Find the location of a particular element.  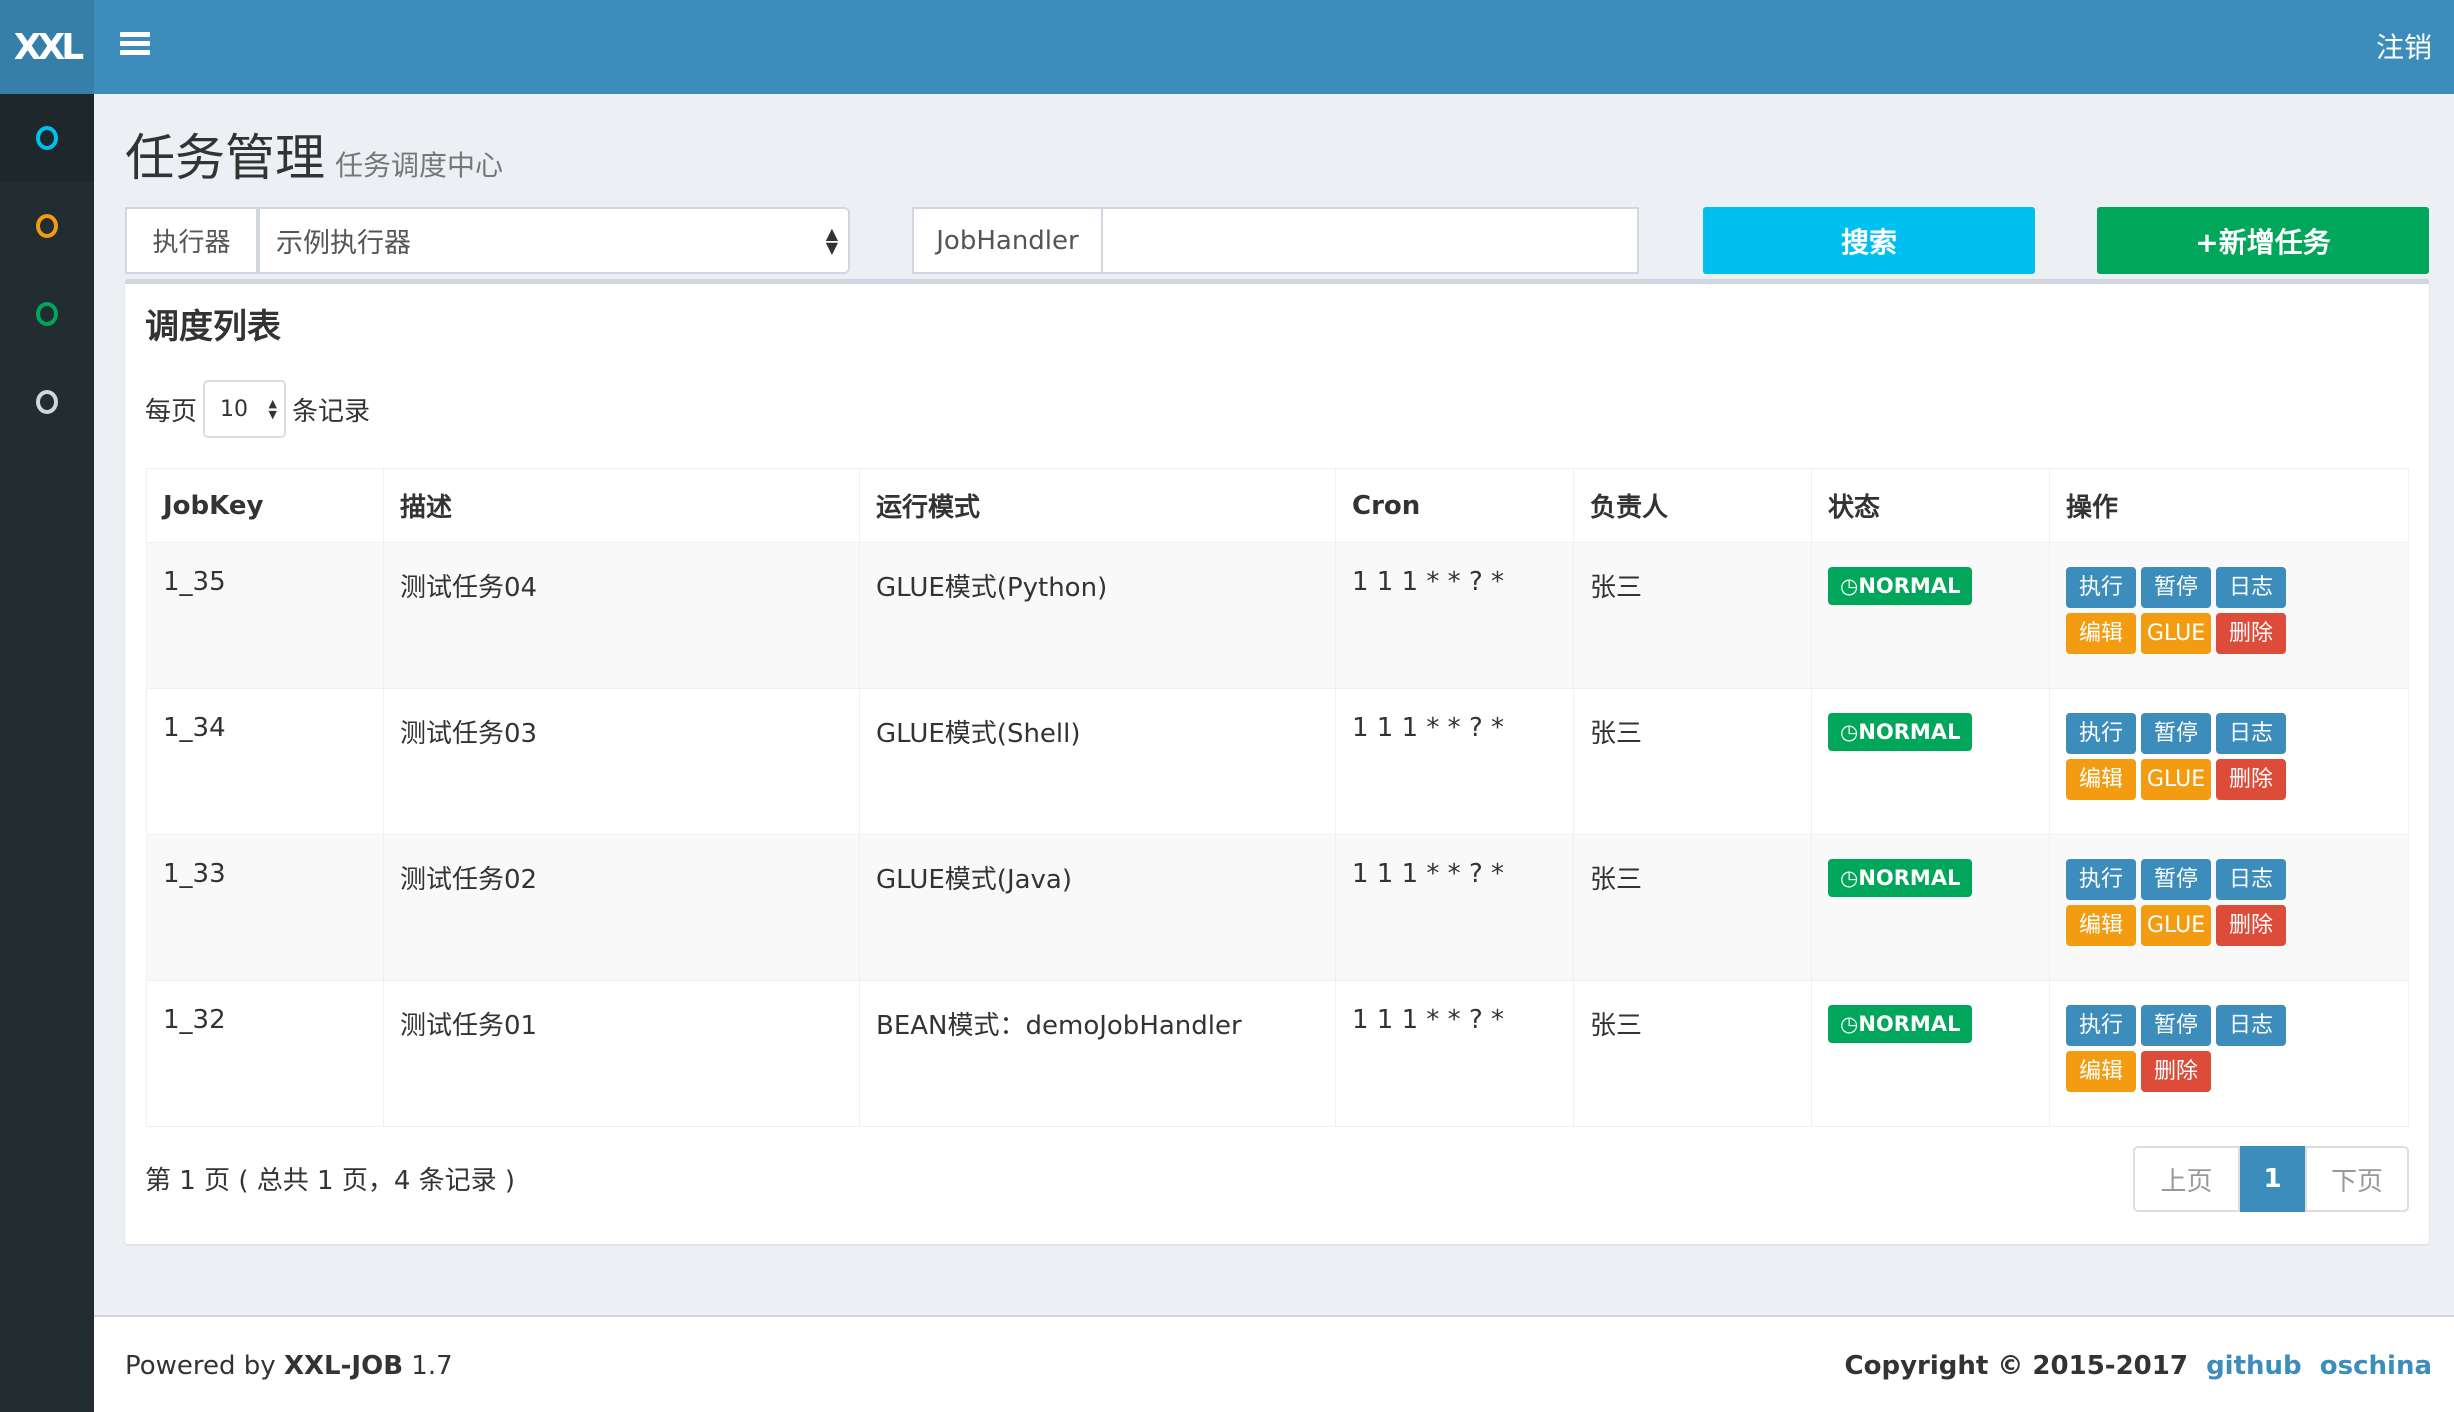

executor-select: 示例执行器 ▲ ▼ is located at coordinates (554, 240).